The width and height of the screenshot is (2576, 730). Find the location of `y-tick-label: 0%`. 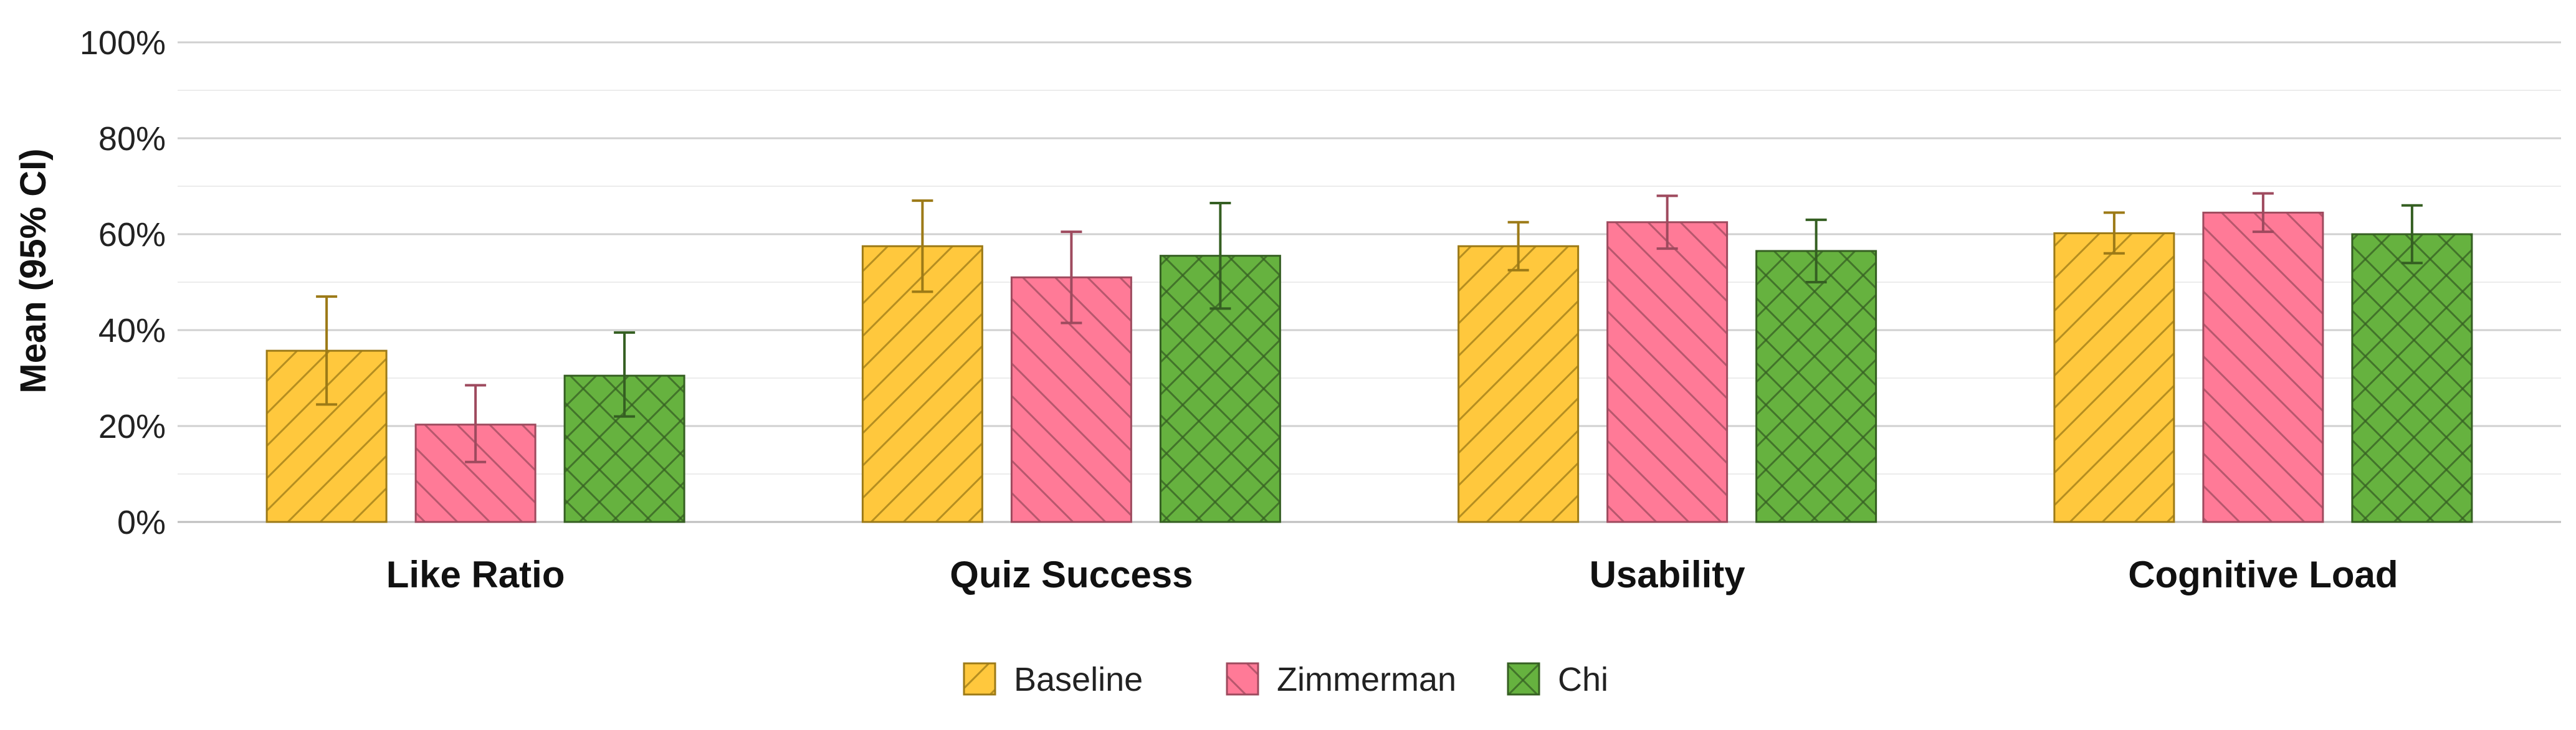

y-tick-label: 0% is located at coordinates (141, 523).